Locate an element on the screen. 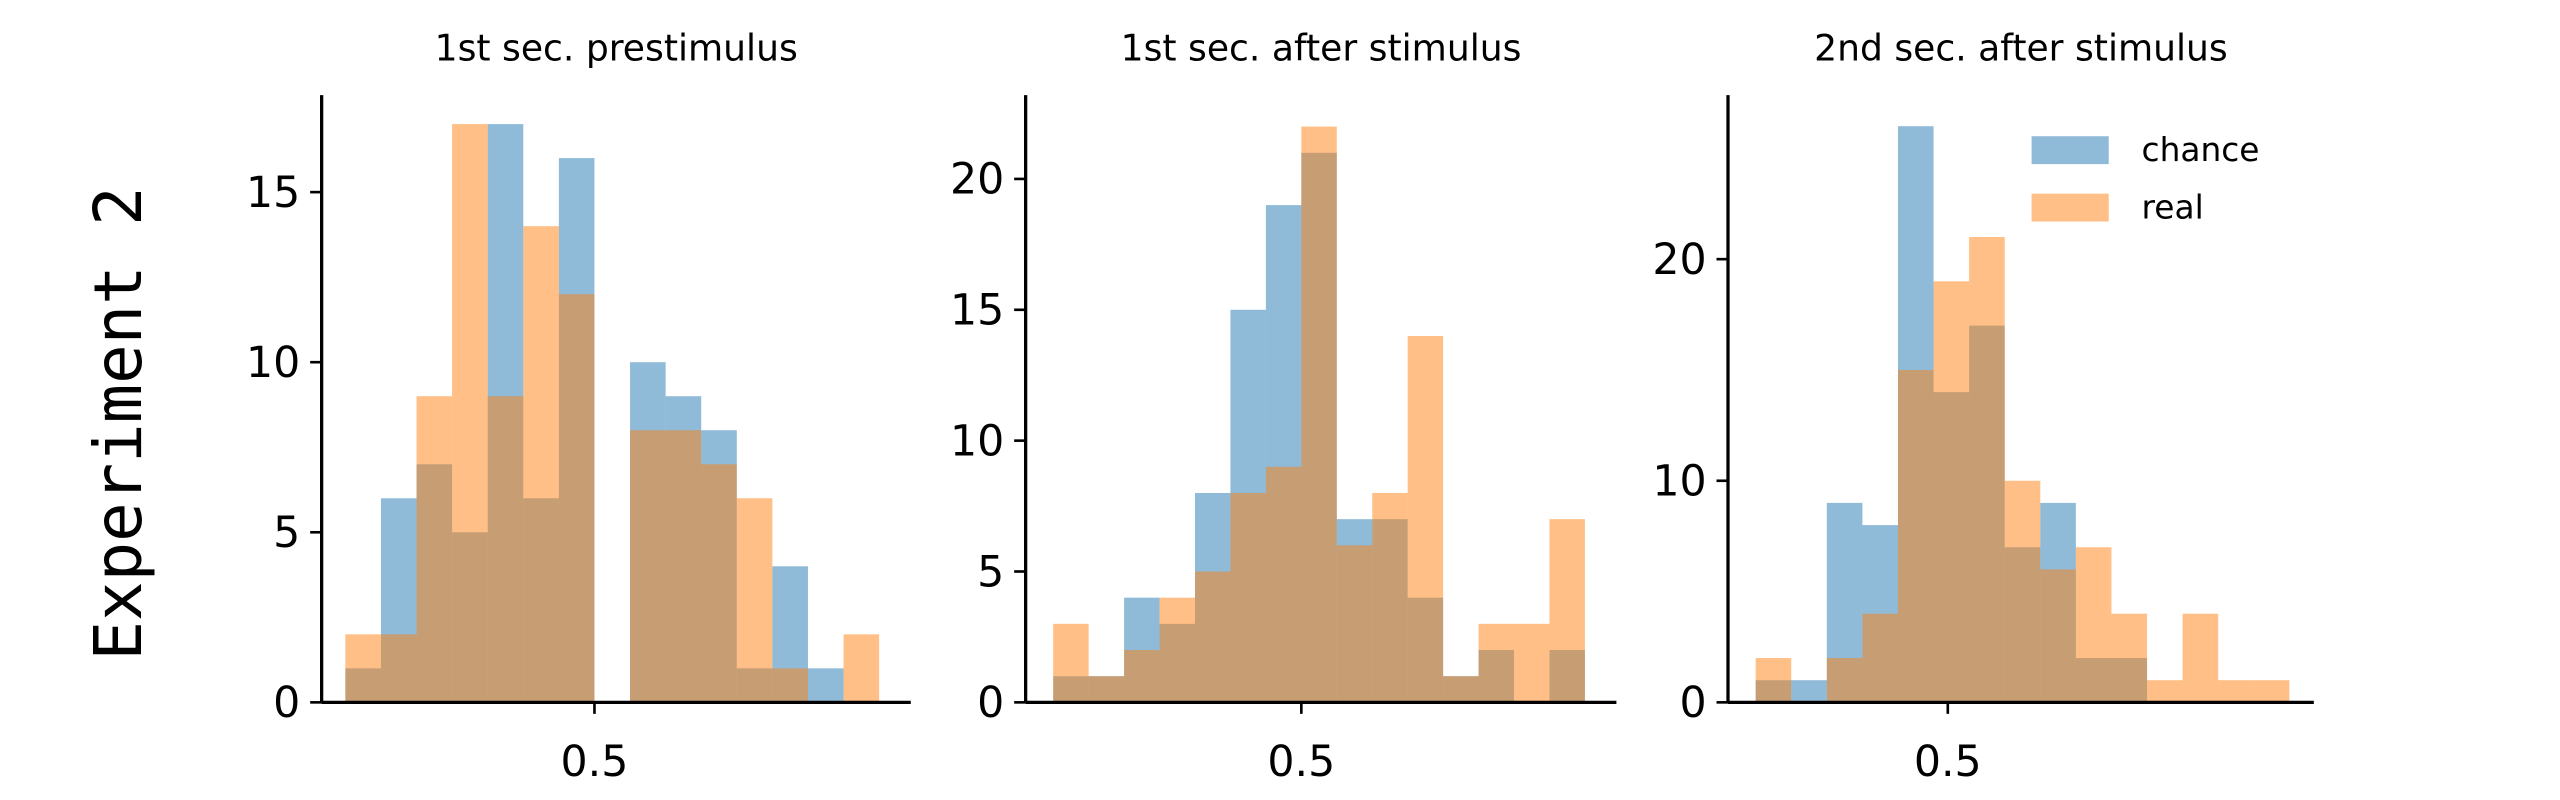 This screenshot has height=800, width=2560. subplot-title: 1st sec. prestimulus is located at coordinates (616, 48).